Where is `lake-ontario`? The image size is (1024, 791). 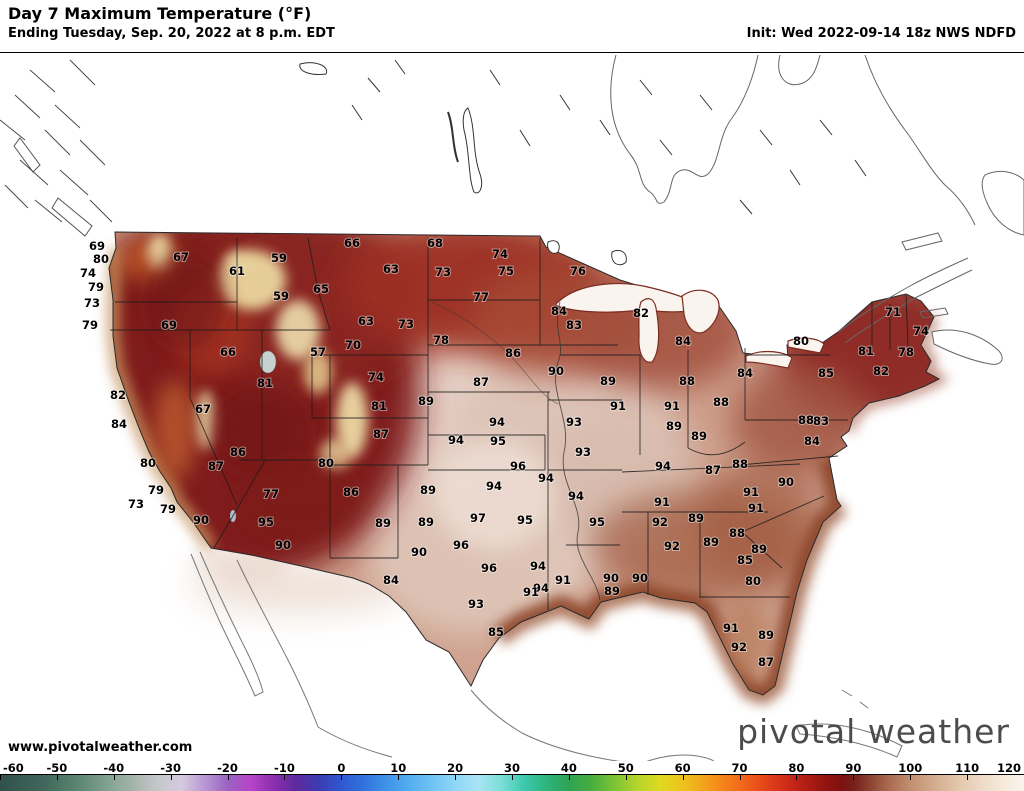 lake-ontario is located at coordinates (806, 345).